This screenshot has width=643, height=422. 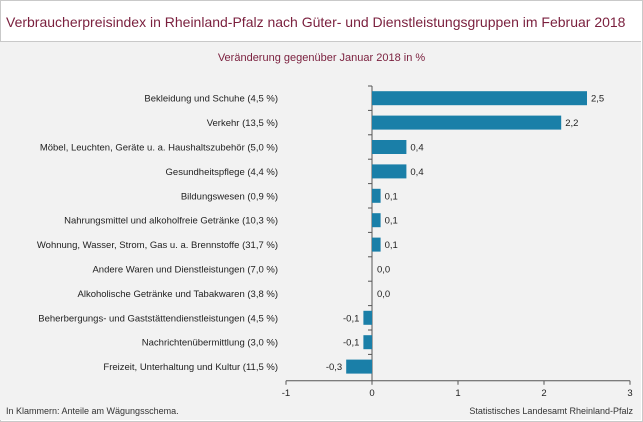 What do you see at coordinates (597, 99) in the screenshot?
I see `data-label: 2,5` at bounding box center [597, 99].